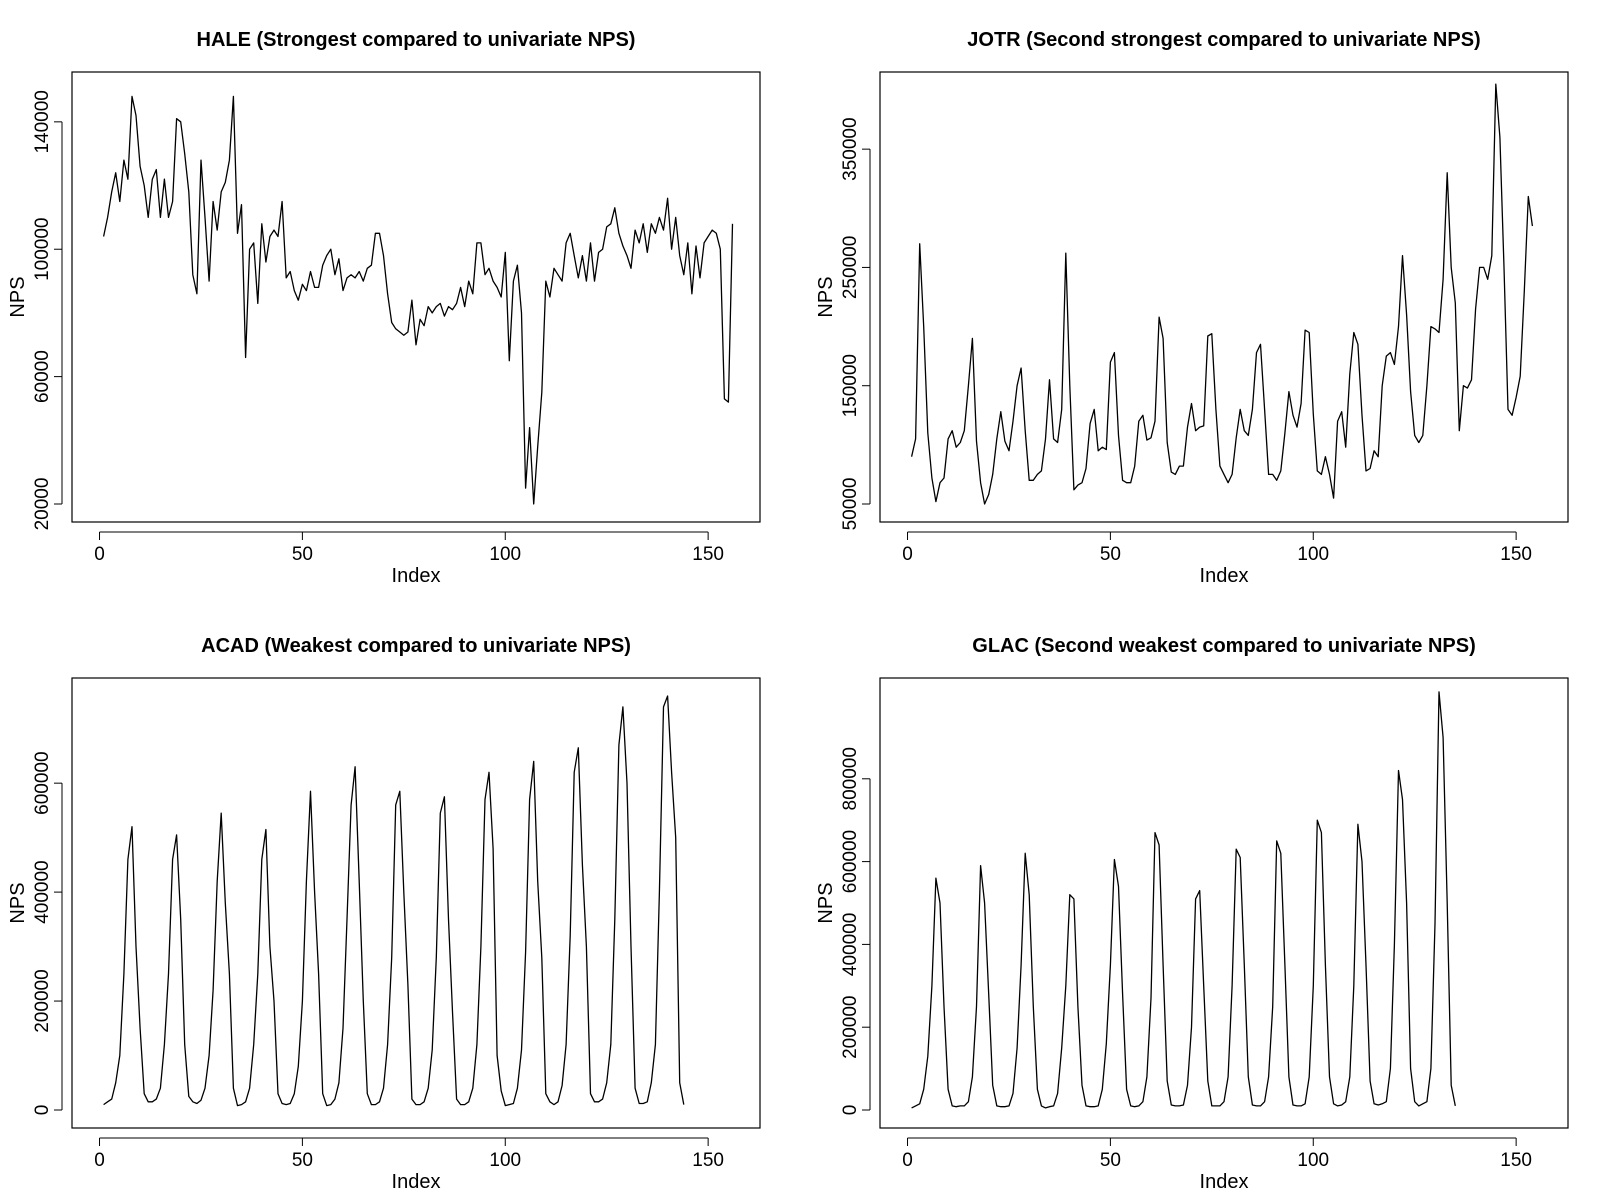 The height and width of the screenshot is (1200, 1600). I want to click on y-tick-label: 60000, so click(42, 376).